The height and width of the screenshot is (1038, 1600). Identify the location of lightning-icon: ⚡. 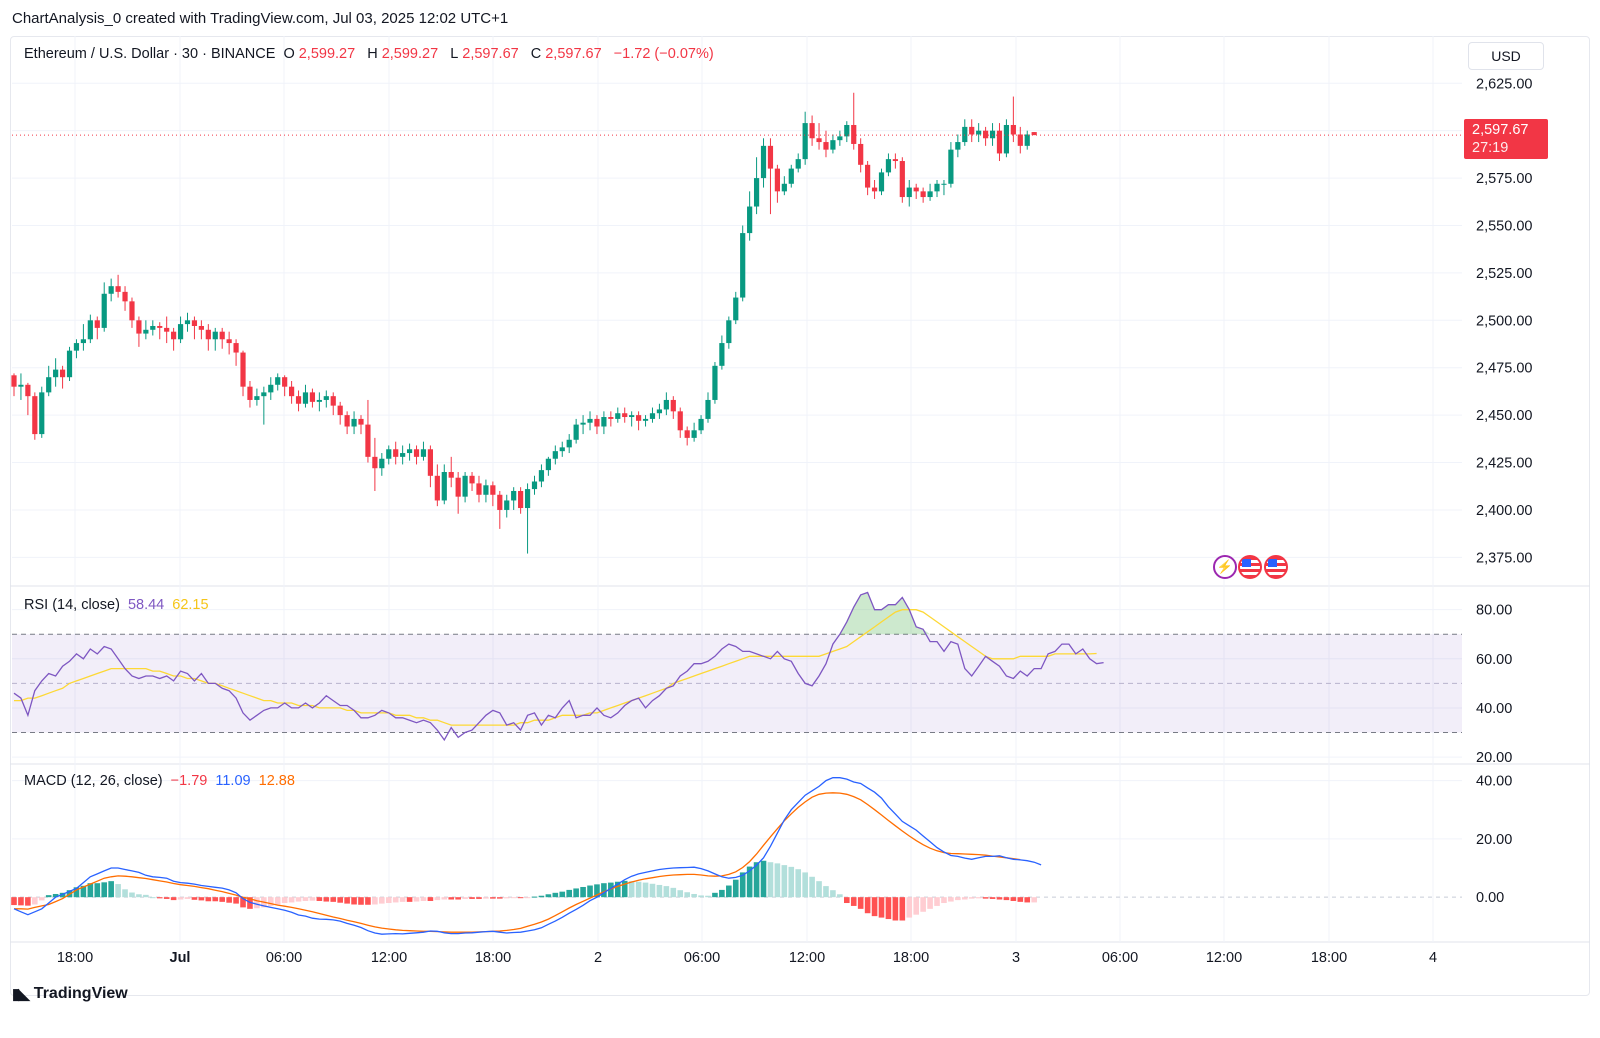
(1225, 567).